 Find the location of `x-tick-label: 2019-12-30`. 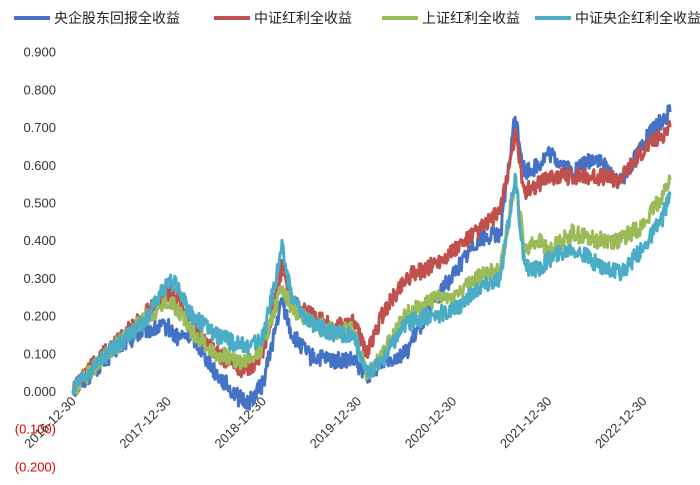

x-tick-label: 2019-12-30 is located at coordinates (336, 423).